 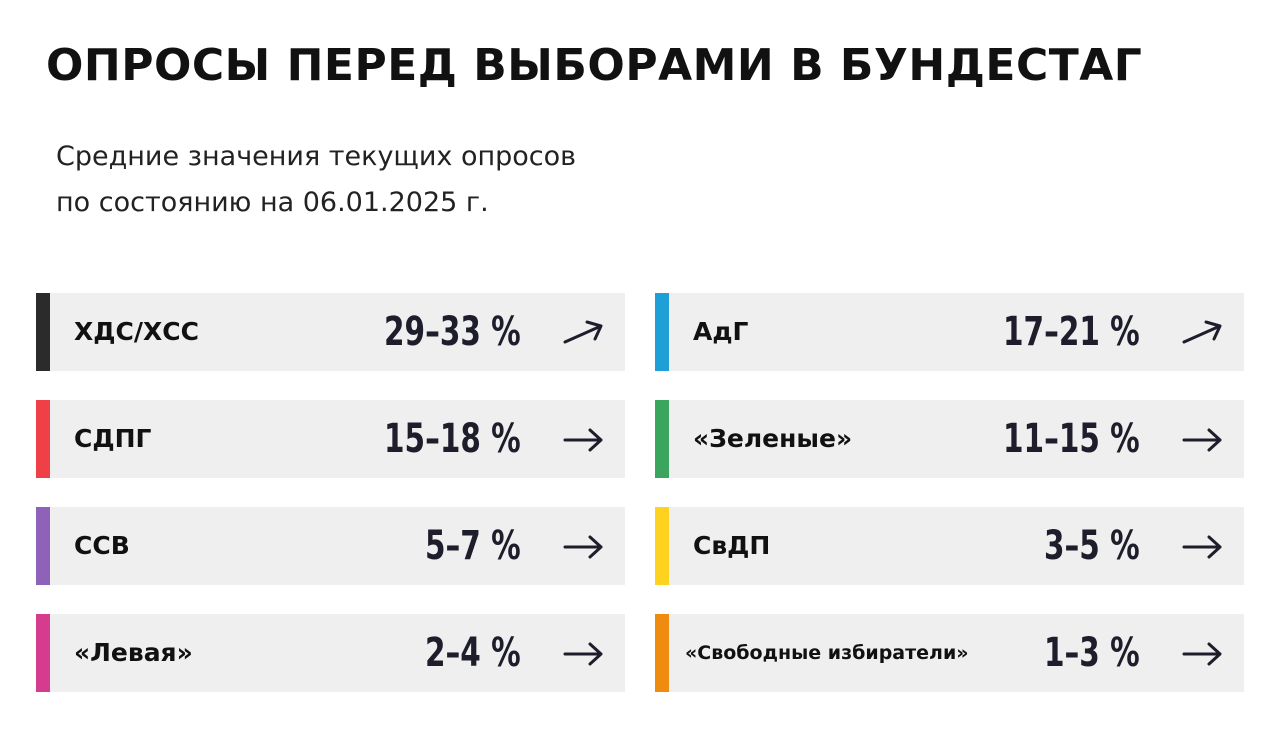 What do you see at coordinates (1071, 439) in the screenshot?
I see `poll-range-value: 11–15 %` at bounding box center [1071, 439].